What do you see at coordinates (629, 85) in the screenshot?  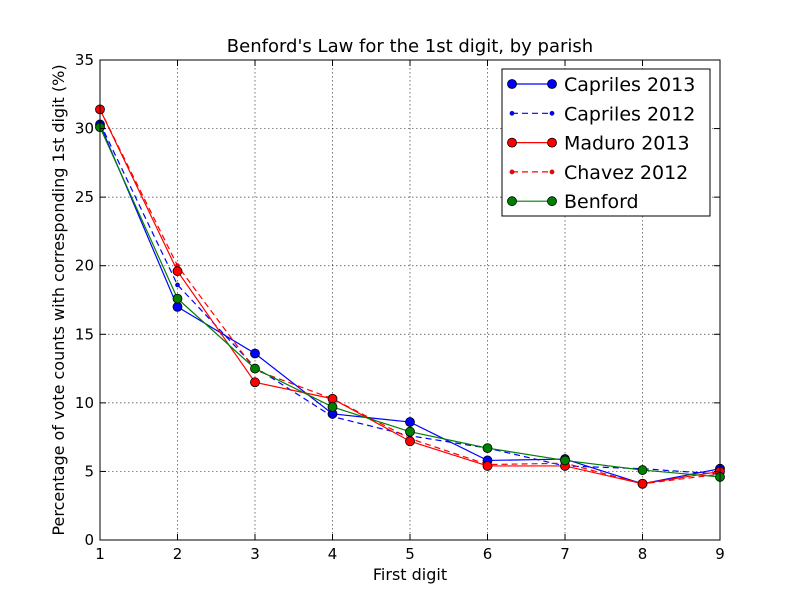 I see `legend-label: Capriles 2013` at bounding box center [629, 85].